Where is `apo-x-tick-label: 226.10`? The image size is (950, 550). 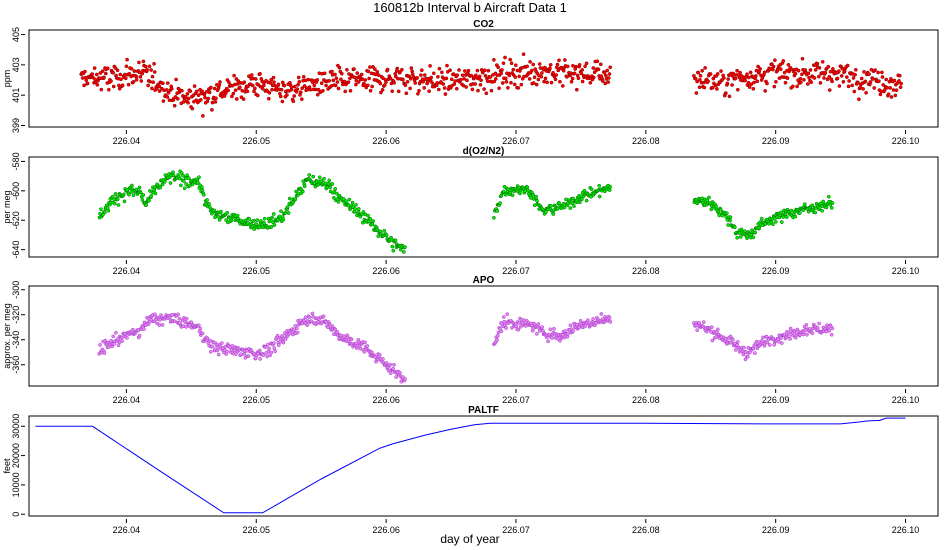
apo-x-tick-label: 226.10 is located at coordinates (906, 400).